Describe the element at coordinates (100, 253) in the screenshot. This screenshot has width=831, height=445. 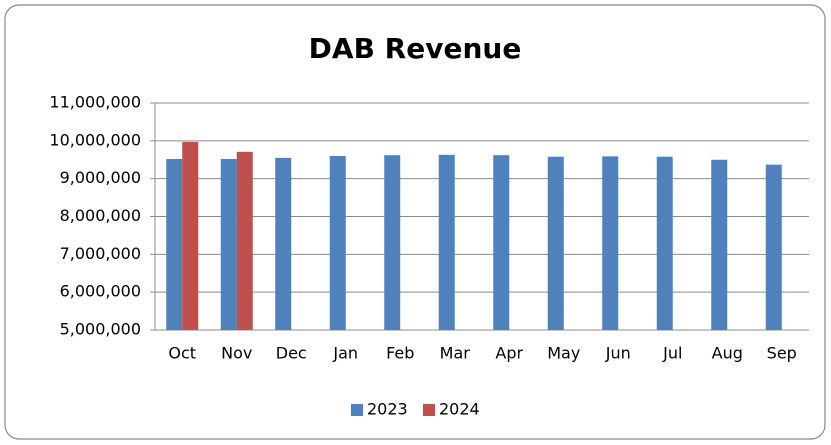
I see `y-tick-label: 7,000,000` at that location.